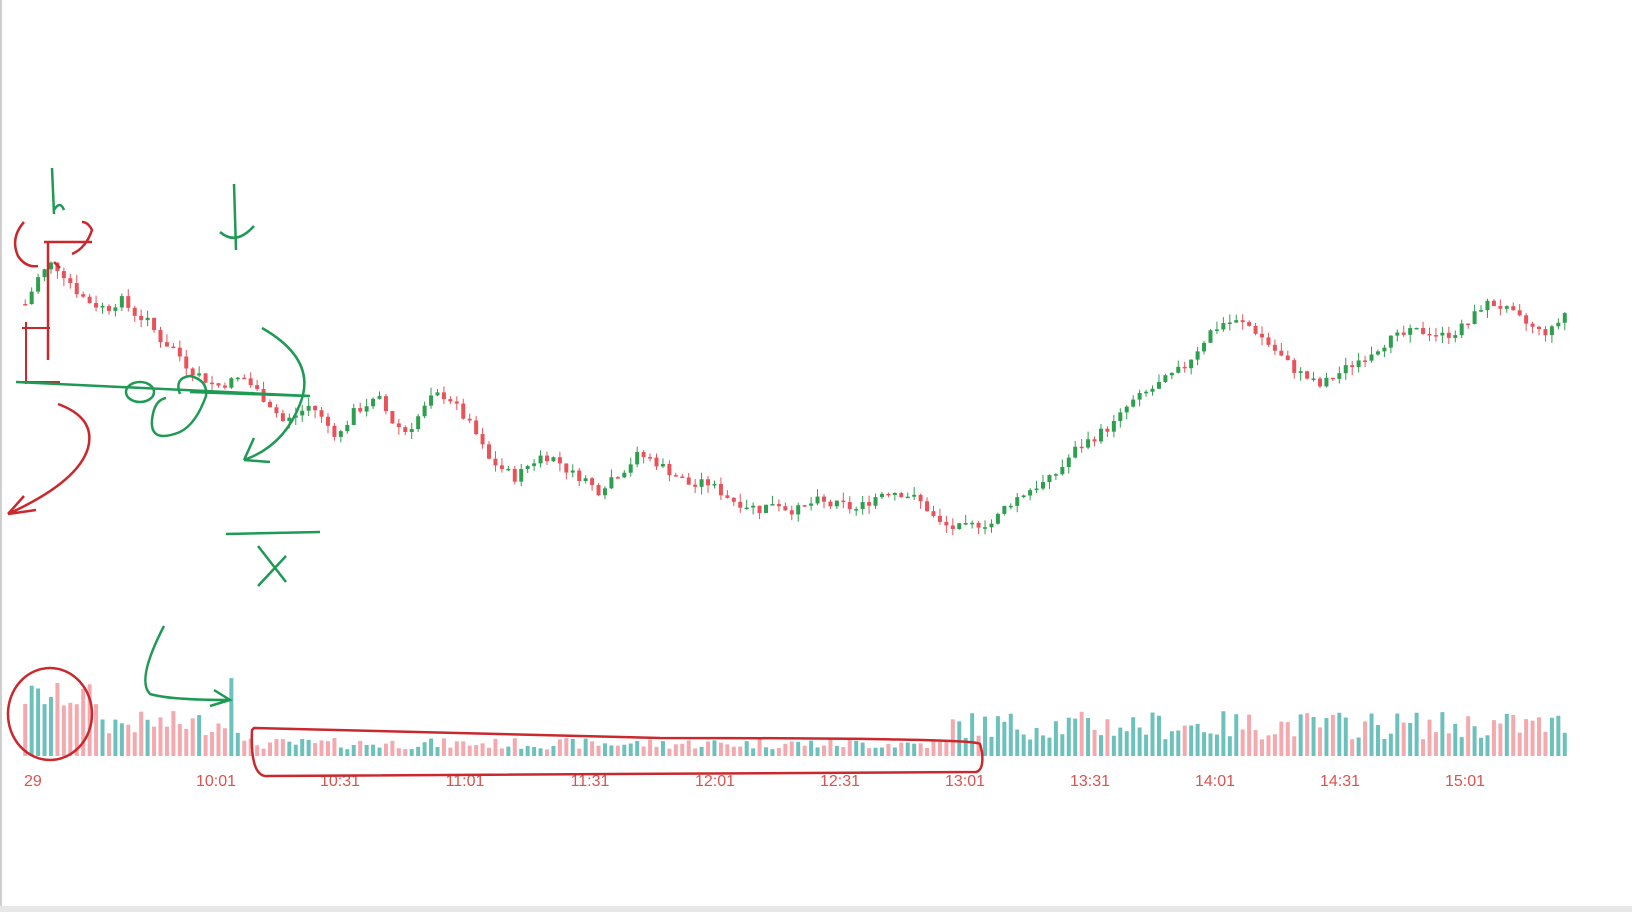 This screenshot has width=1632, height=917. What do you see at coordinates (816, 909) in the screenshot?
I see `bottom-scrollbar` at bounding box center [816, 909].